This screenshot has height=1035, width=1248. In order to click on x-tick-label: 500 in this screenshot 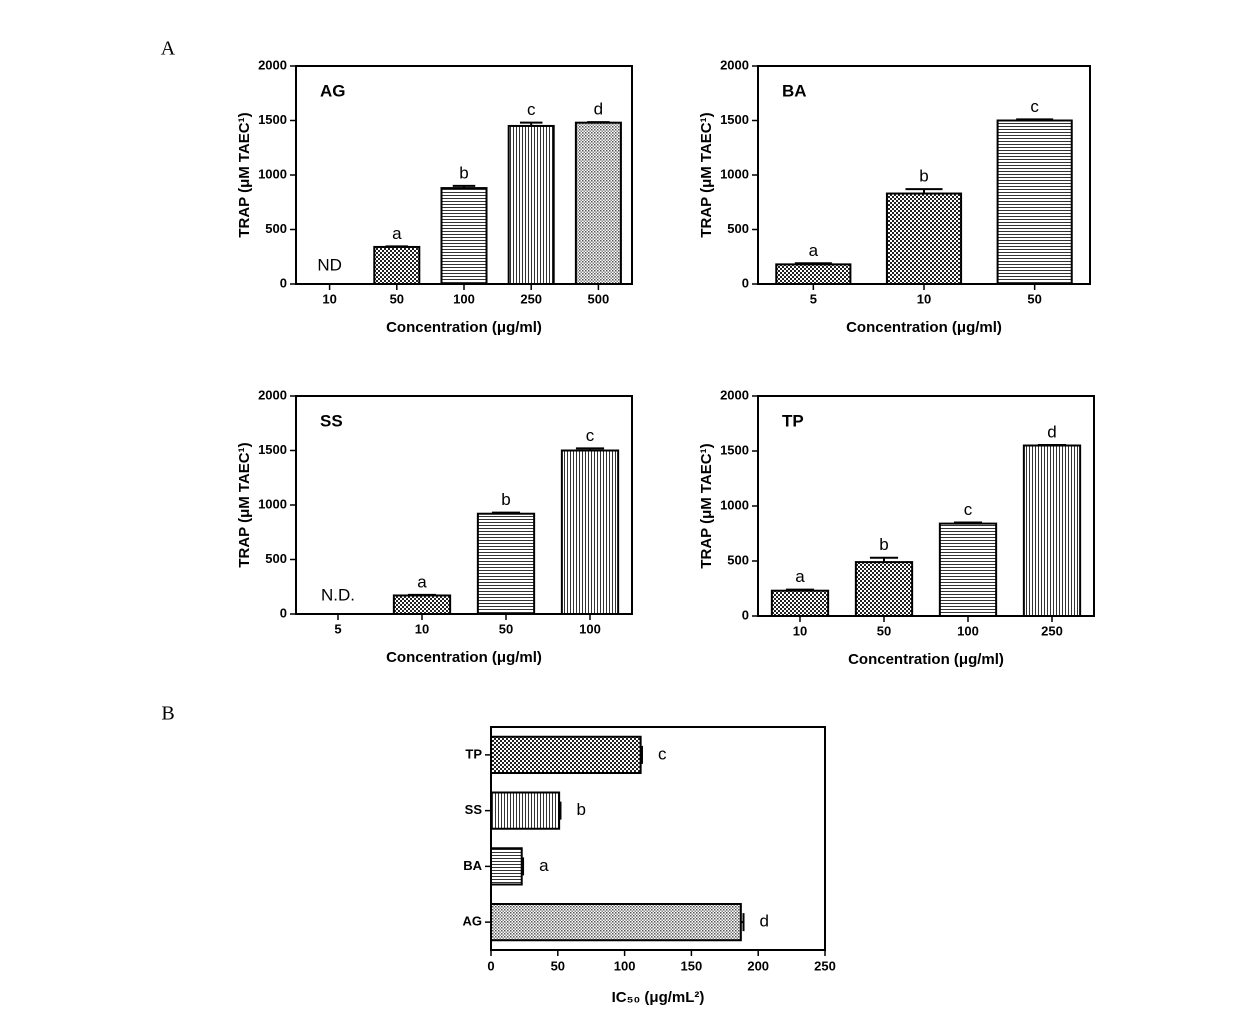, I will do `click(599, 298)`.